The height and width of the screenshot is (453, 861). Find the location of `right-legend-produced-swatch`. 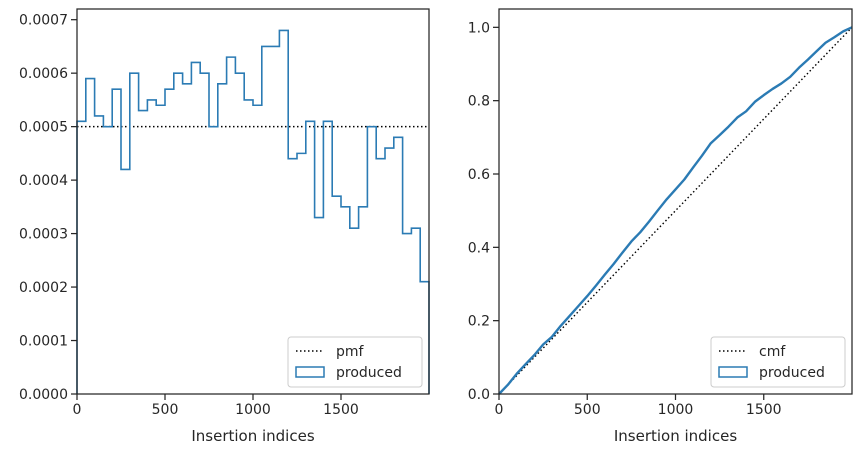

right-legend-produced-swatch is located at coordinates (733, 372).